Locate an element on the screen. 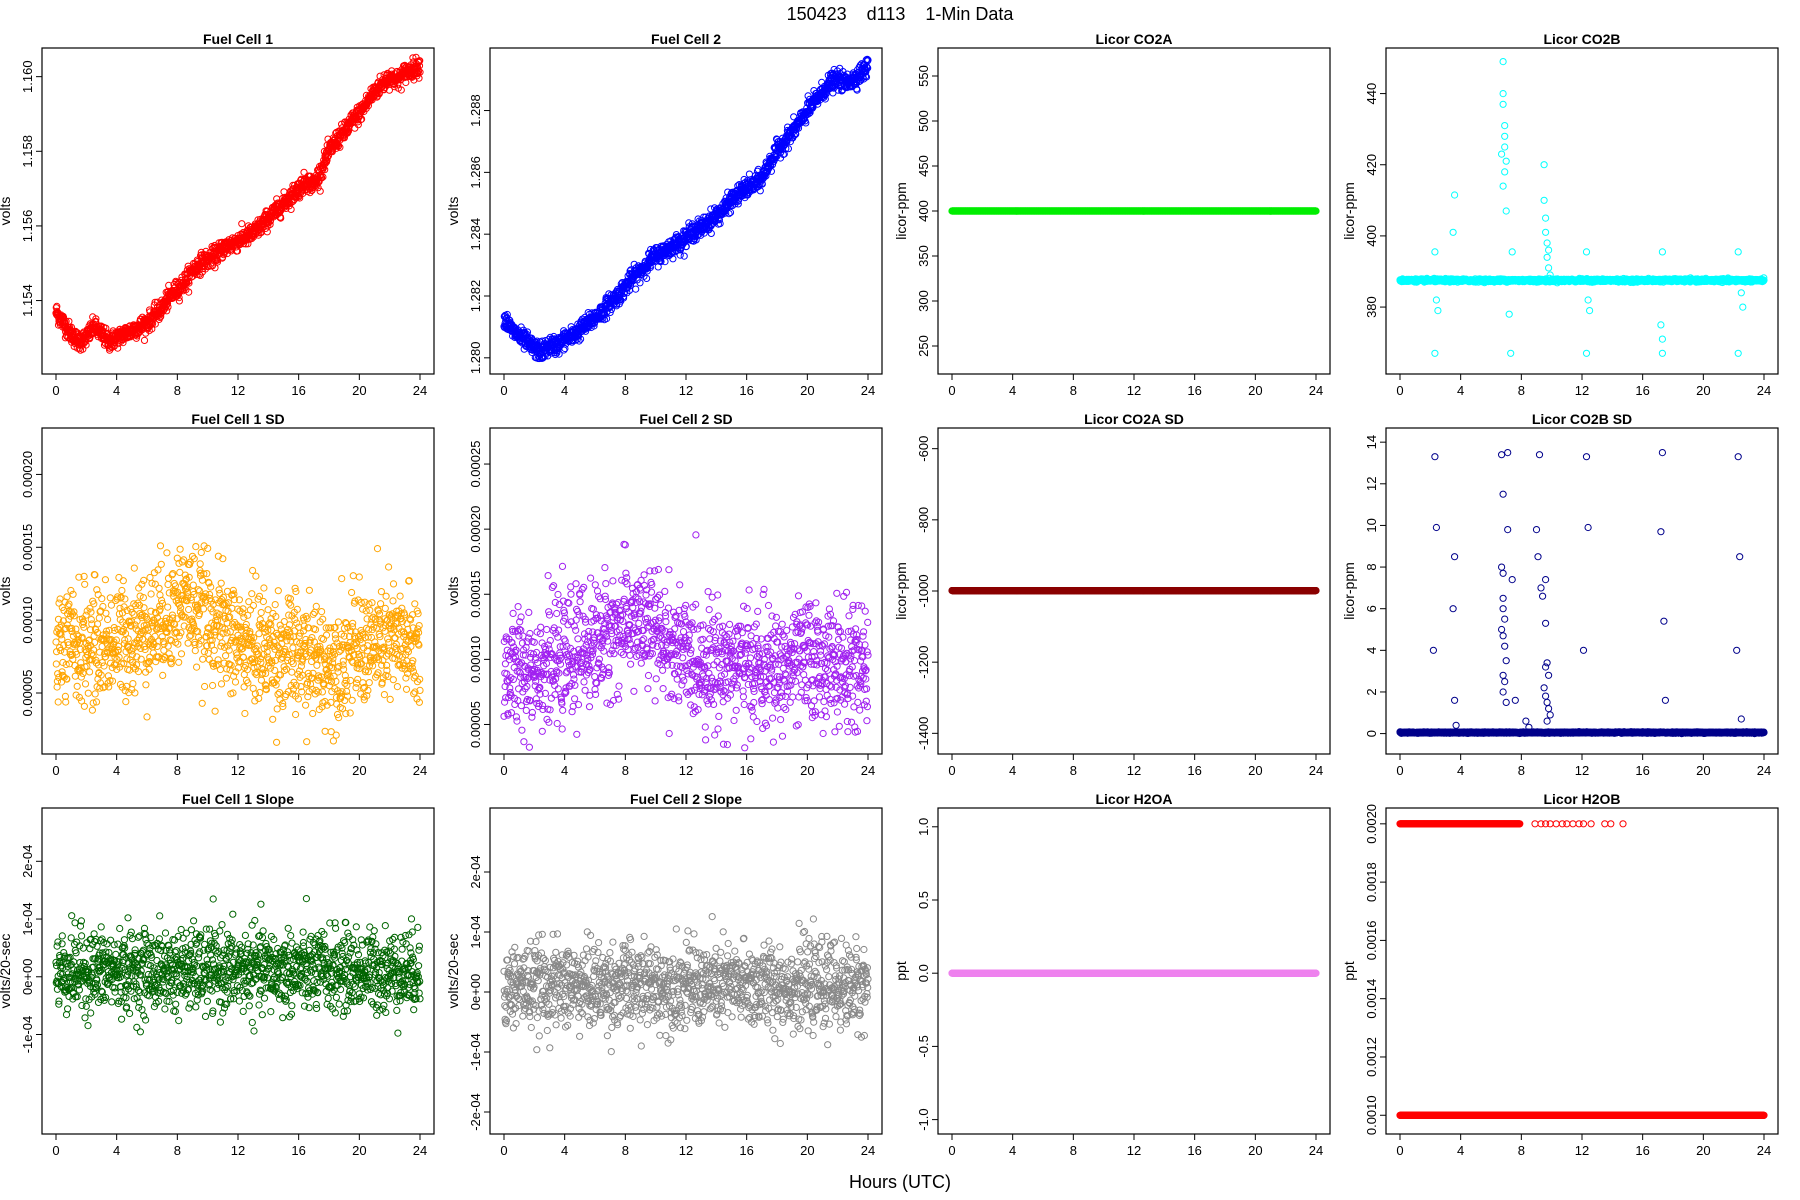 The image size is (1800, 1200). y-tick-label: 1.156 is located at coordinates (27, 226).